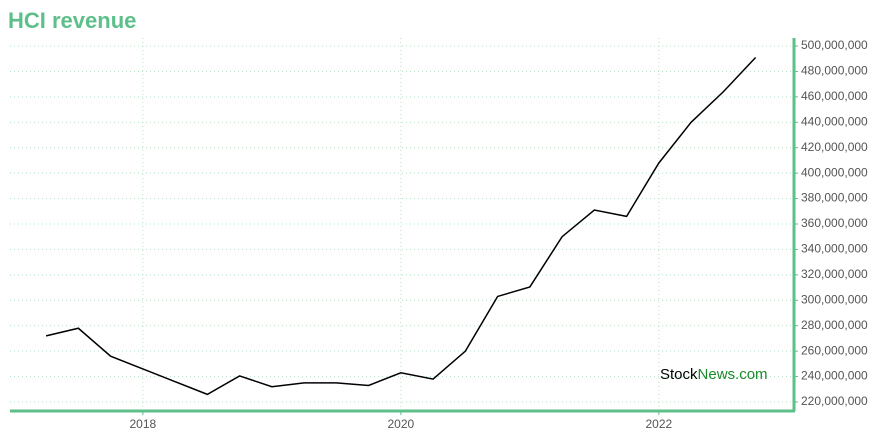  What do you see at coordinates (834, 401) in the screenshot?
I see `y-tick-label: 220,000,000` at bounding box center [834, 401].